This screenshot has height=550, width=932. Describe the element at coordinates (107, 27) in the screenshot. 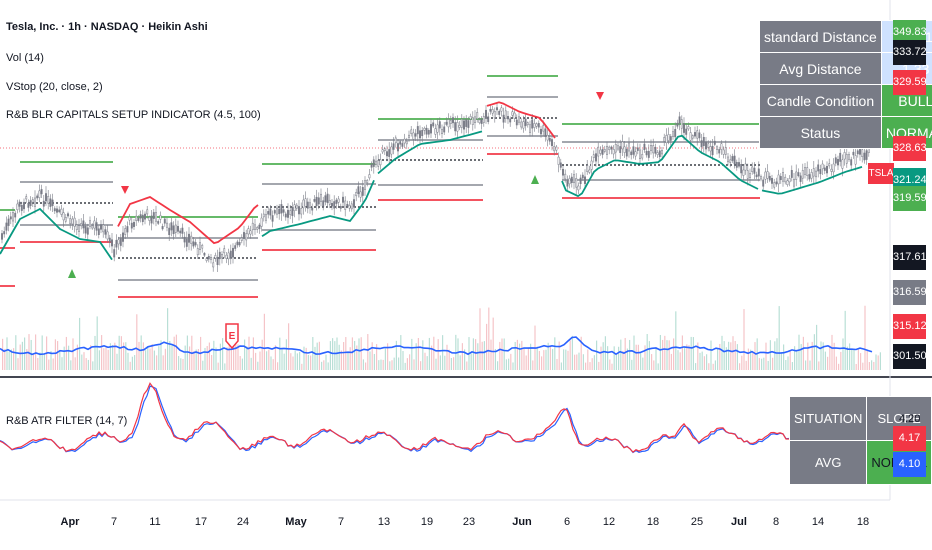

I see `chart-title: Tesla, Inc. · 1h · NASDAQ · Heikin Ashi` at that location.